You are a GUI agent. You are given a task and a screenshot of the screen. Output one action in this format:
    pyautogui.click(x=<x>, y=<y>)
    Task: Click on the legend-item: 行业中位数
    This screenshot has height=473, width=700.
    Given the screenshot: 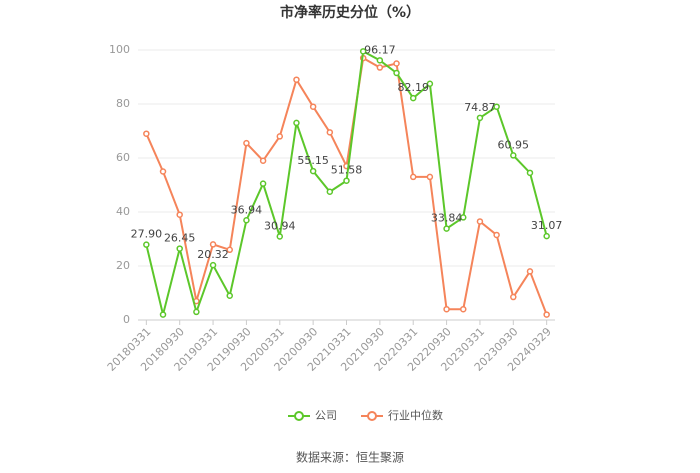 What is the action you would take?
    pyautogui.click(x=402, y=415)
    